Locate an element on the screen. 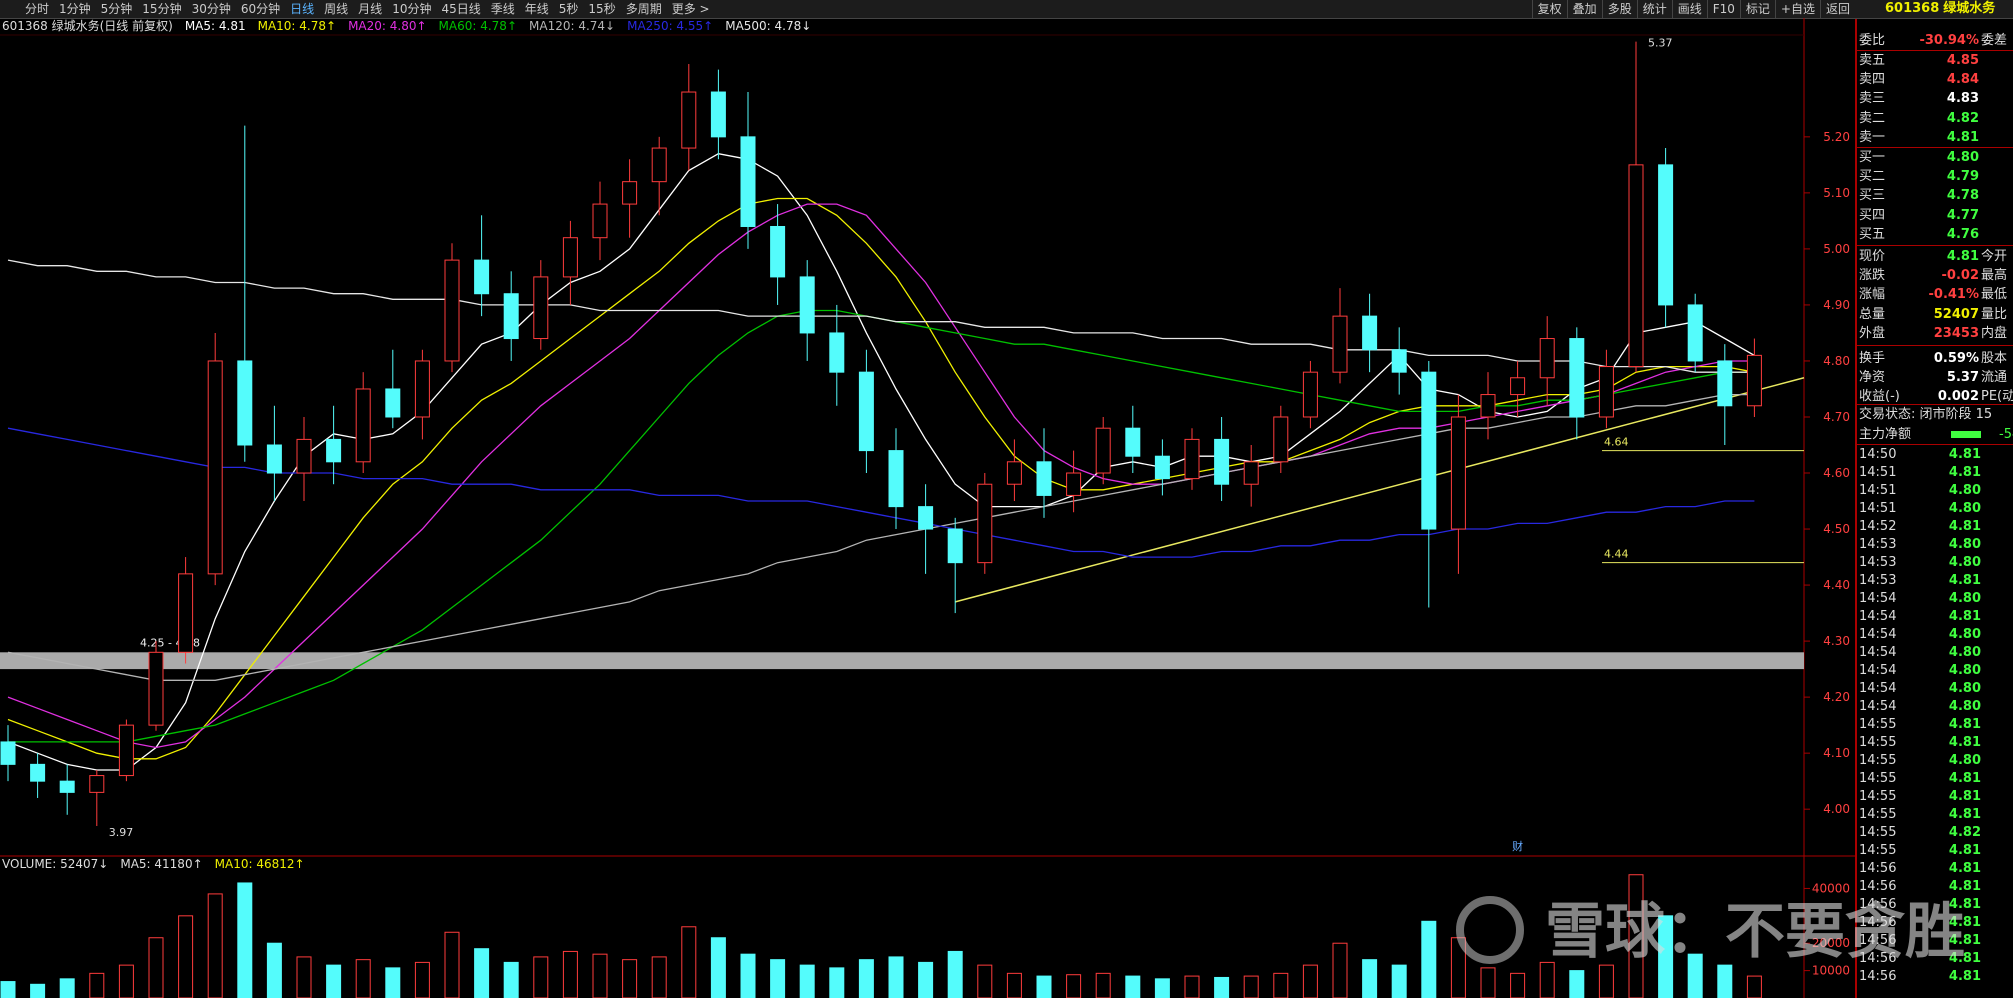  period-tab: 多周期 is located at coordinates (643, 9).